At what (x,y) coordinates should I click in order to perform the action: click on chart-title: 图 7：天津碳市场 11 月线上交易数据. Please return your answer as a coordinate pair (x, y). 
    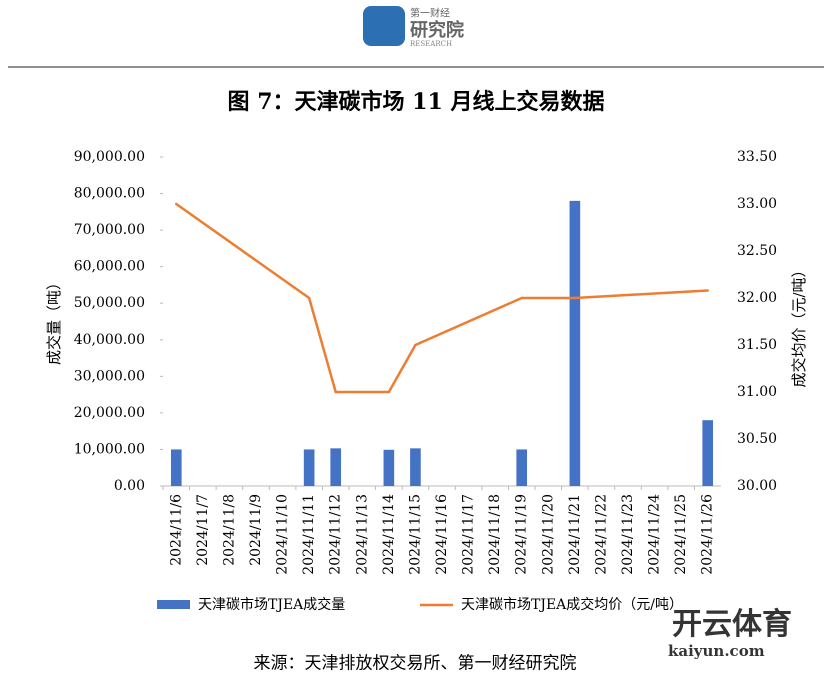
    Looking at the image, I should click on (416, 102).